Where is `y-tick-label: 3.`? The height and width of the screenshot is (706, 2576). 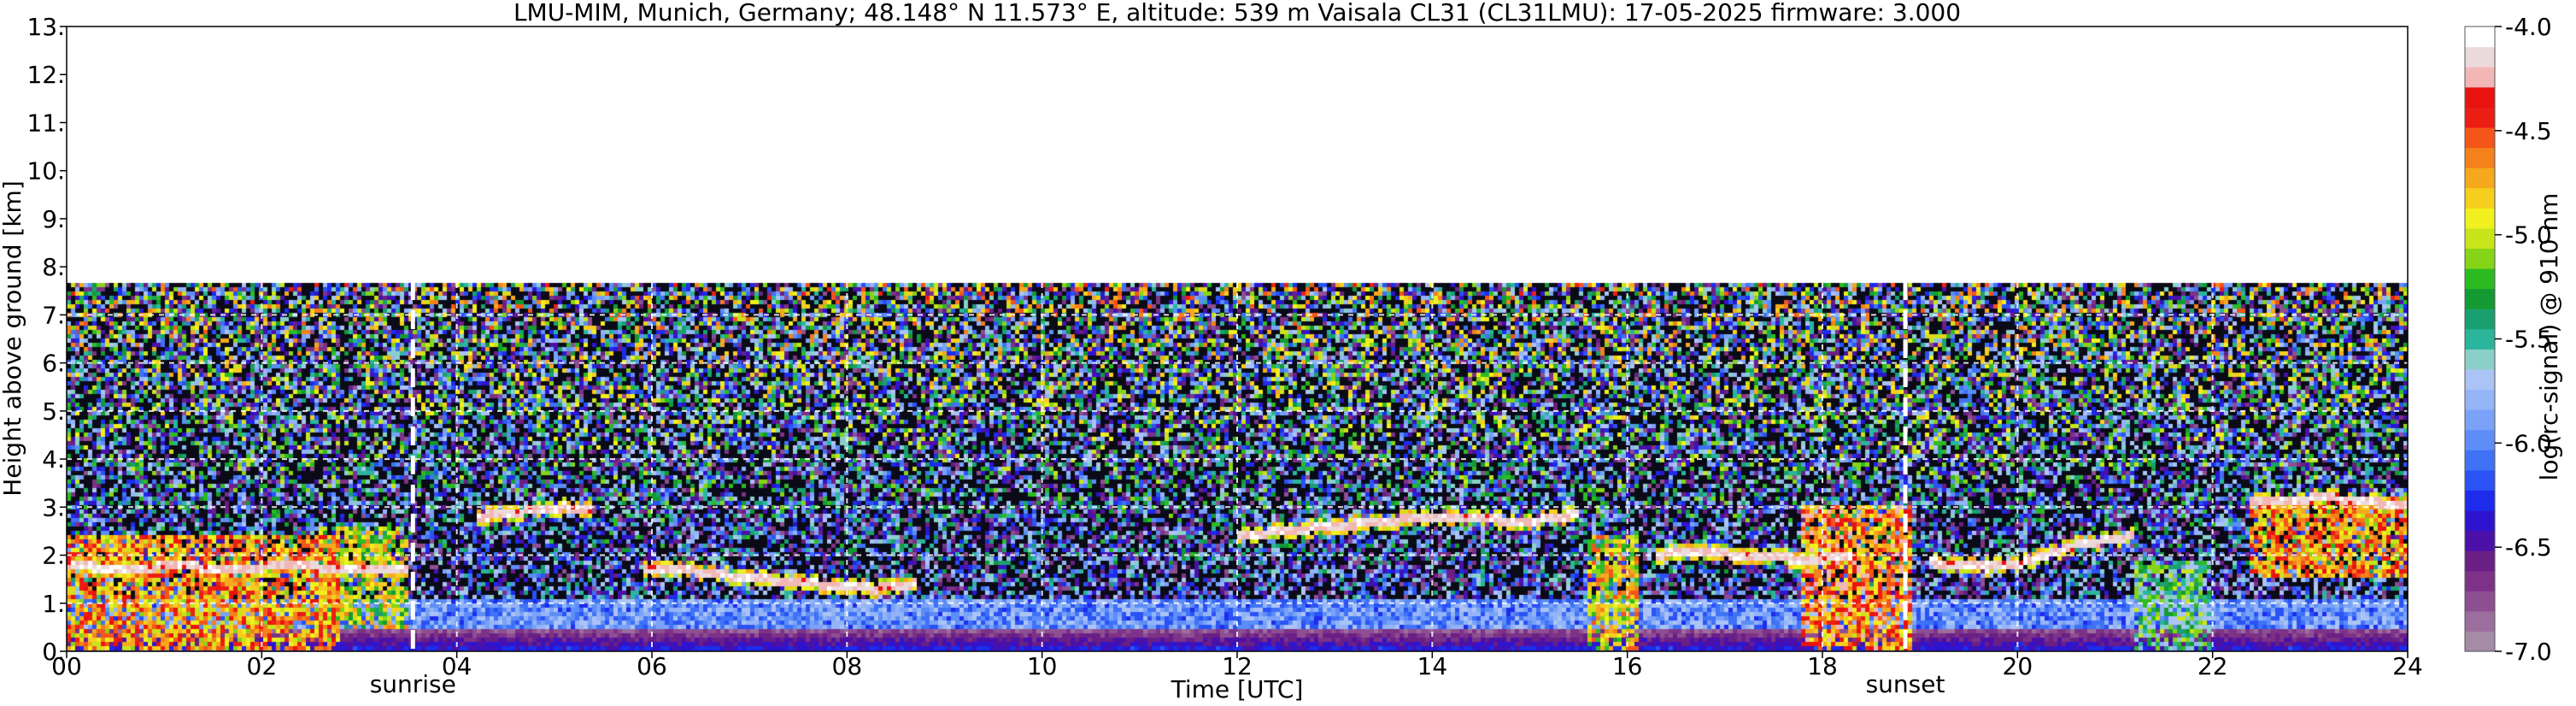
y-tick-label: 3. is located at coordinates (53, 507).